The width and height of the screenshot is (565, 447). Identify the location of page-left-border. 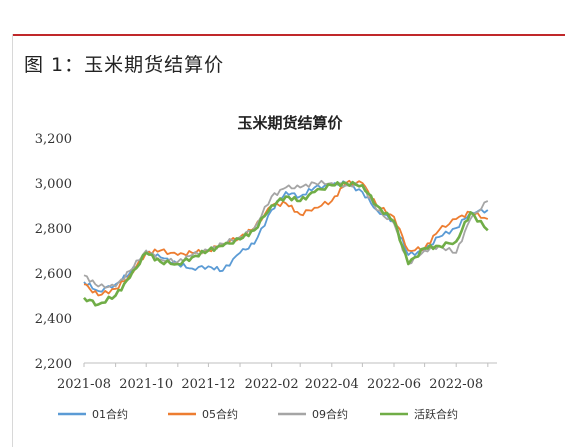
(12, 240).